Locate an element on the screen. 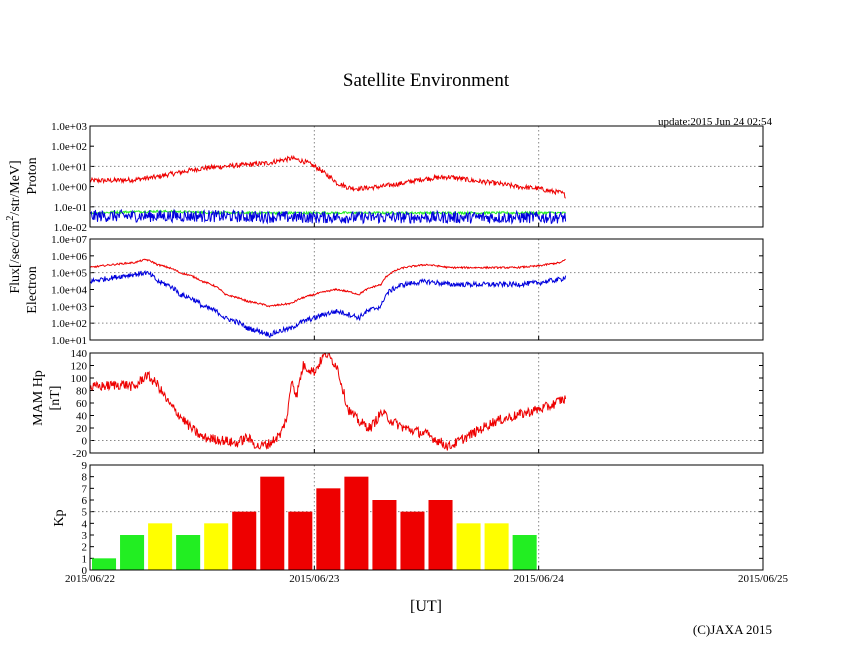 This screenshot has width=846, height=655. ytick-label: 120 is located at coordinates (79, 367).